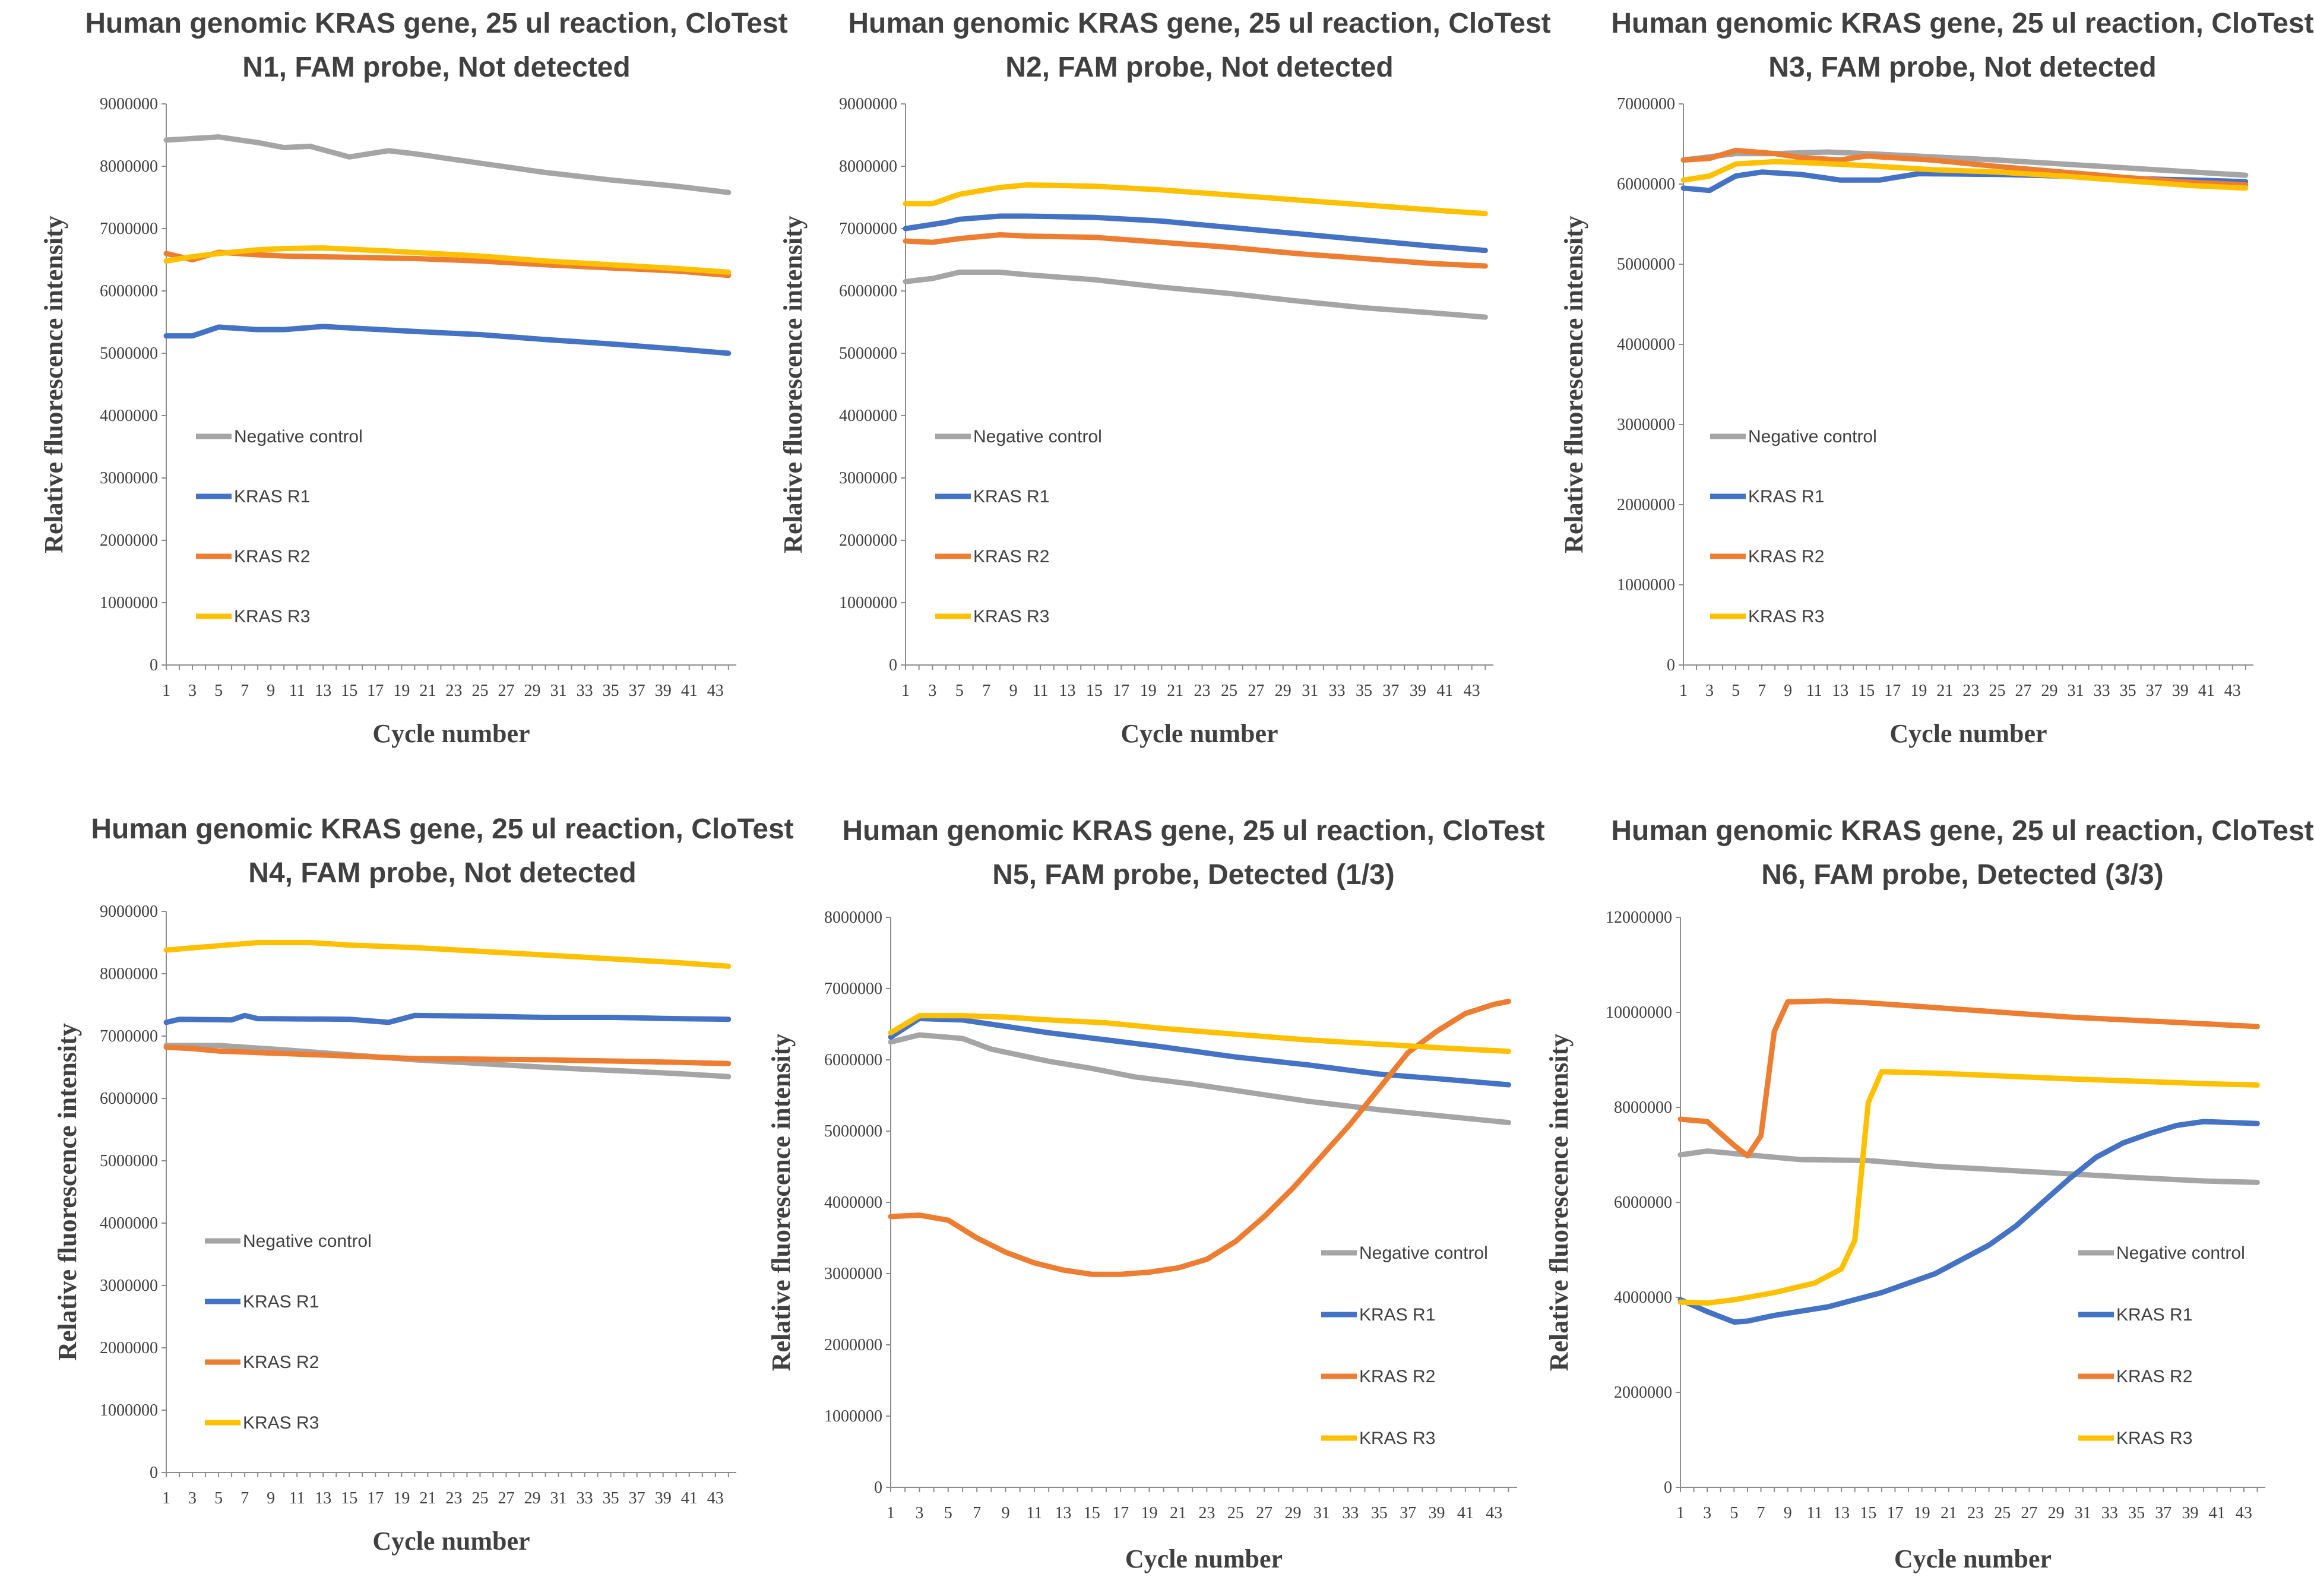 The height and width of the screenshot is (1596, 2314). I want to click on series-line-negative-control, so click(1199, 1079).